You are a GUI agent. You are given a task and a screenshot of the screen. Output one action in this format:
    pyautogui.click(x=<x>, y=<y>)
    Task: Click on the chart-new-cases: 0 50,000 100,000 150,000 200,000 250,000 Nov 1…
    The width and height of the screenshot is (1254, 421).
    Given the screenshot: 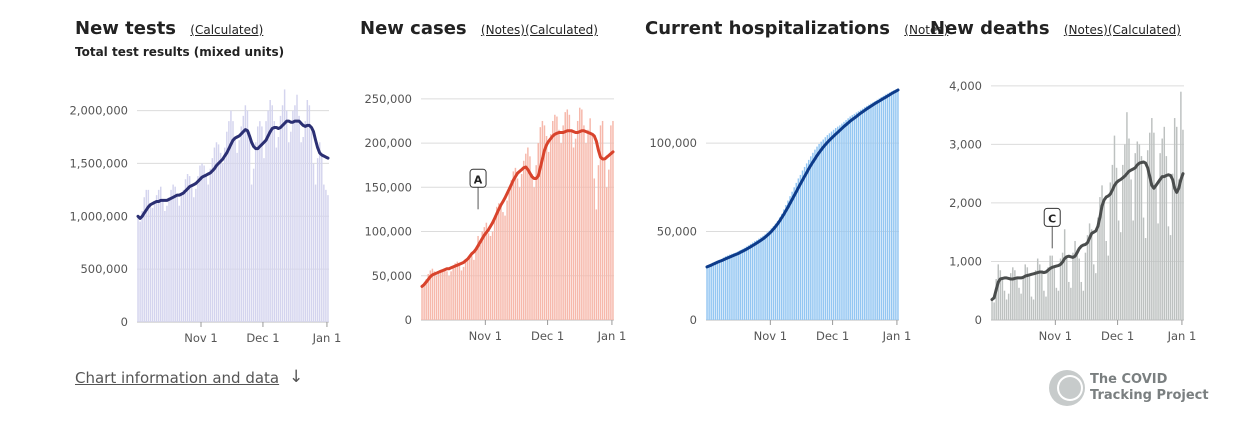 What is the action you would take?
    pyautogui.click(x=495, y=217)
    